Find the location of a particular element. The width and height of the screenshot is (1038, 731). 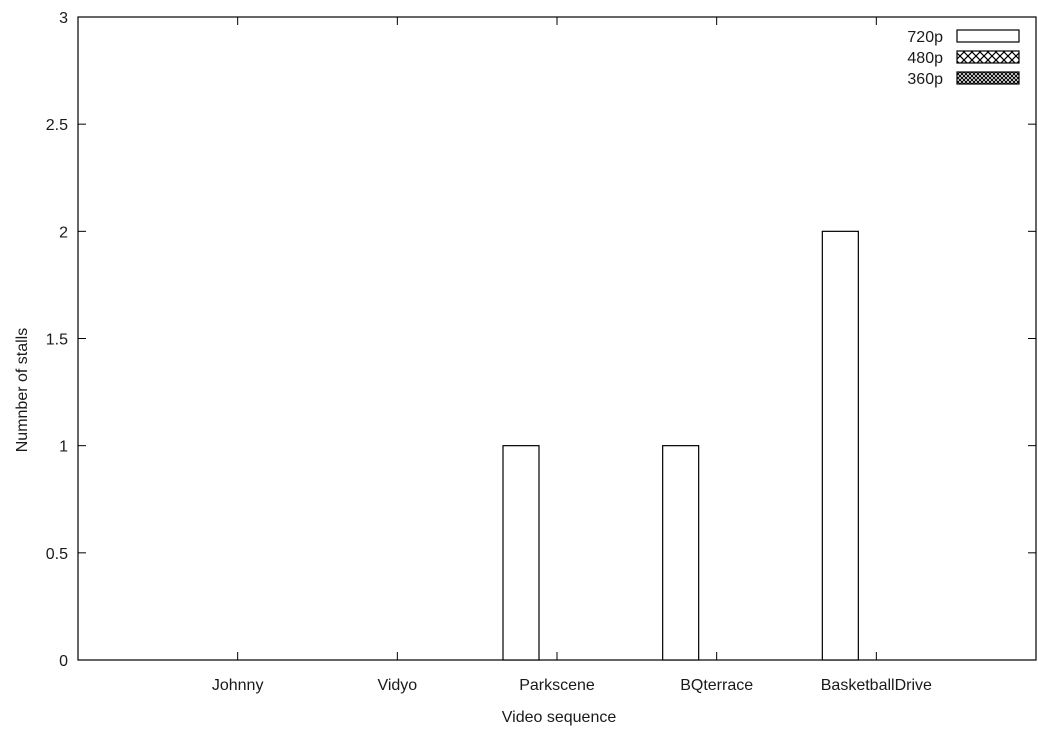

x-tick-label: Johnny is located at coordinates (238, 685).